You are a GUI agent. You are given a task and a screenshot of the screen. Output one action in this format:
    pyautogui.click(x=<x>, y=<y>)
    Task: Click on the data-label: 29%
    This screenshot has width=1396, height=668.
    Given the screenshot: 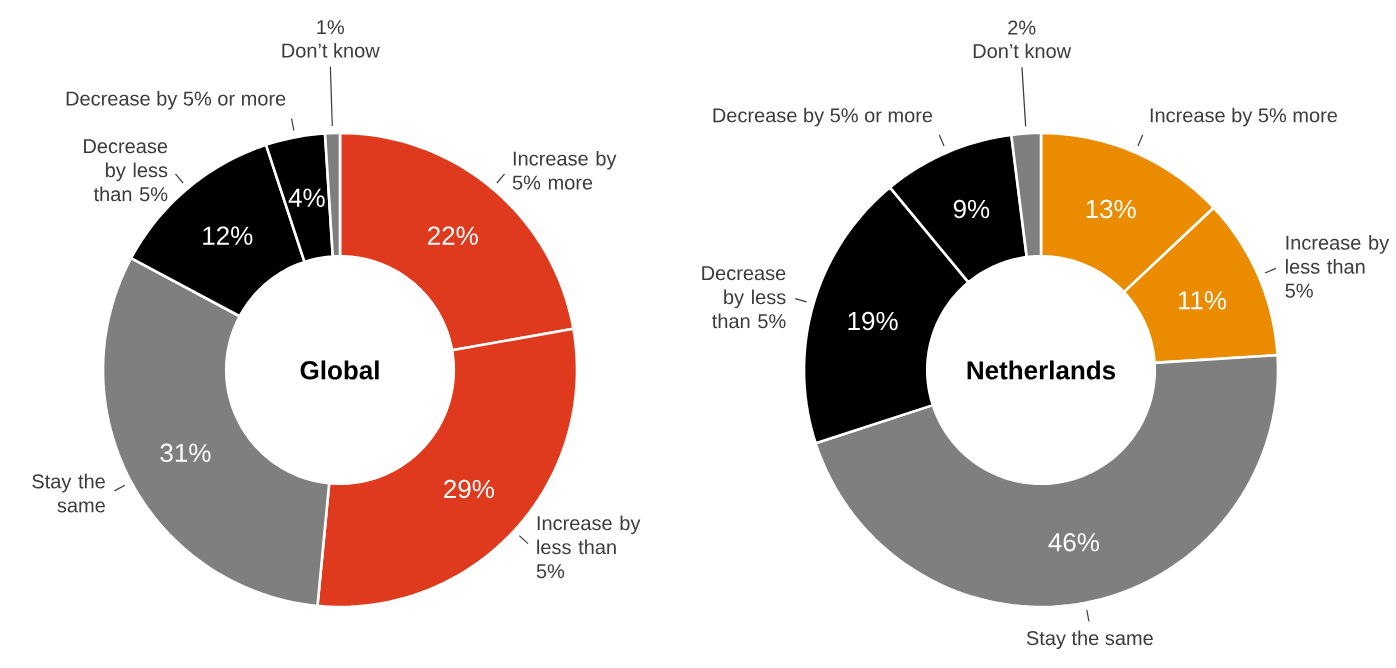 What is the action you would take?
    pyautogui.click(x=469, y=489)
    